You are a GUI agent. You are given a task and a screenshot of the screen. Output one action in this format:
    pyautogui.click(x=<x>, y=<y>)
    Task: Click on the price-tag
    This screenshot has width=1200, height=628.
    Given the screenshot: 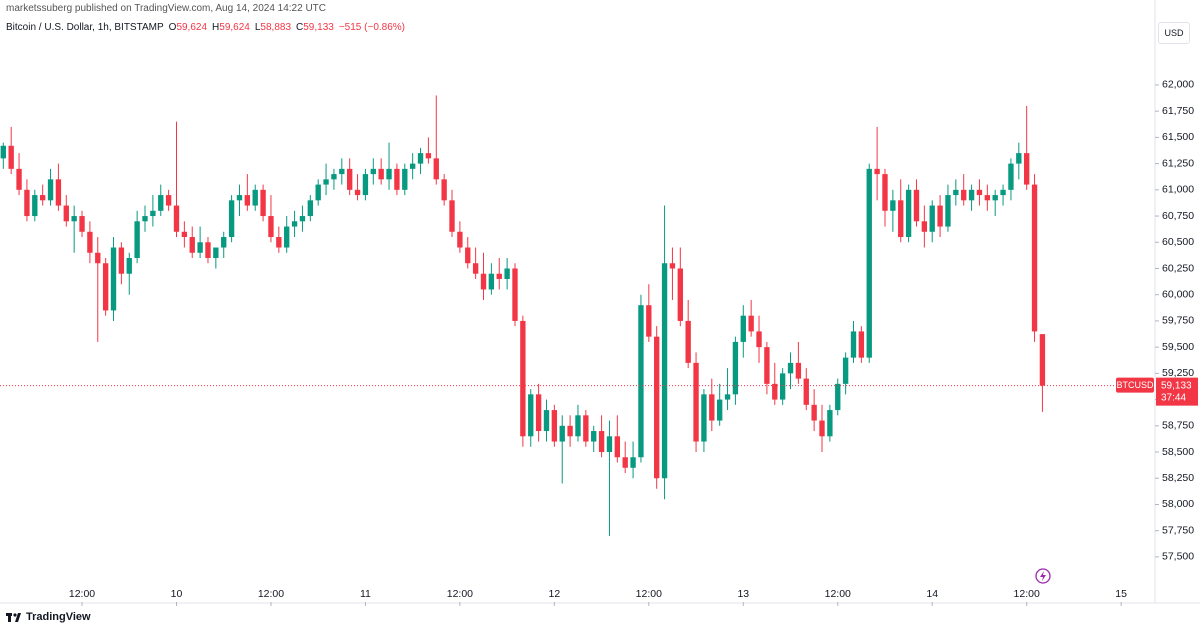 What is the action you would take?
    pyautogui.click(x=1177, y=391)
    